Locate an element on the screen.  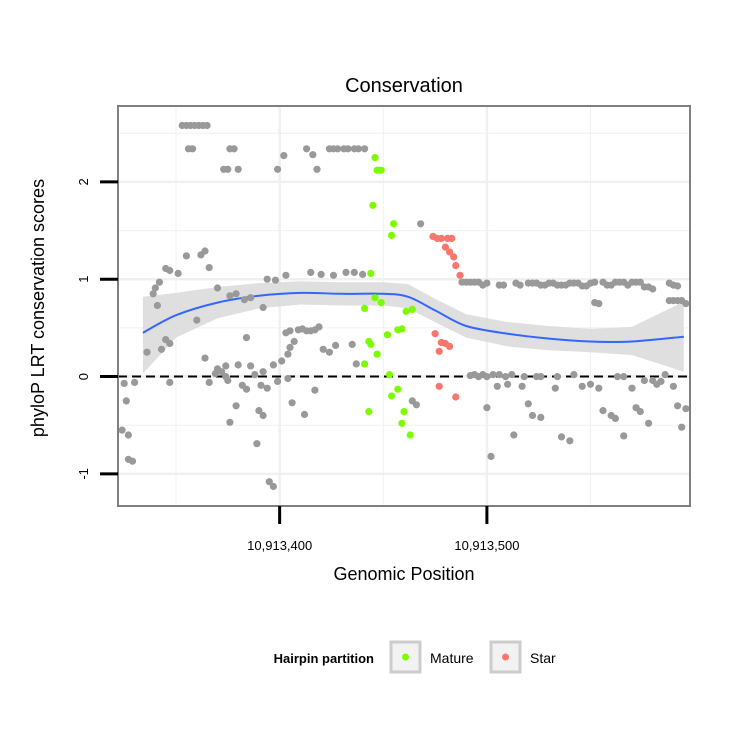
x-axis-title: Genomic Position is located at coordinates (403, 574).